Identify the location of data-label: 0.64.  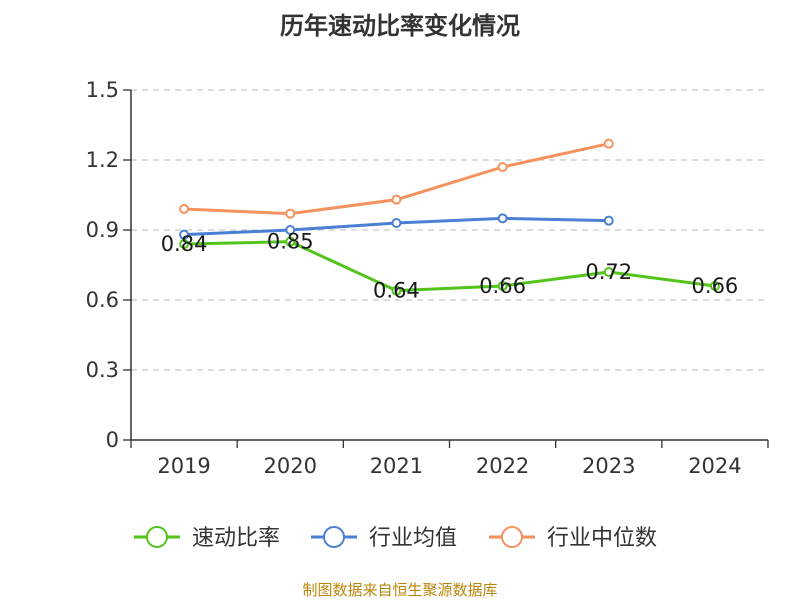
(396, 291).